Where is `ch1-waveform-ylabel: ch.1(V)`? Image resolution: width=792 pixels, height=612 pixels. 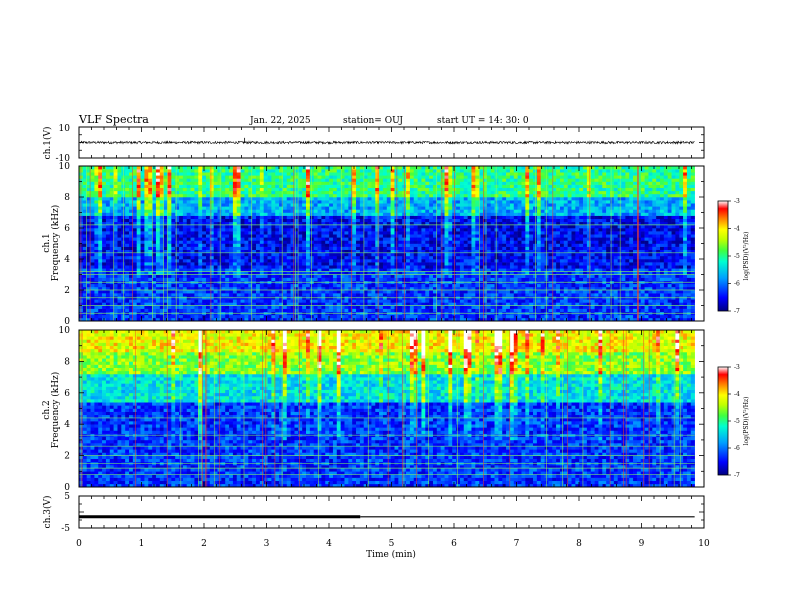
ch1-waveform-ylabel: ch.1(V) is located at coordinates (47, 143).